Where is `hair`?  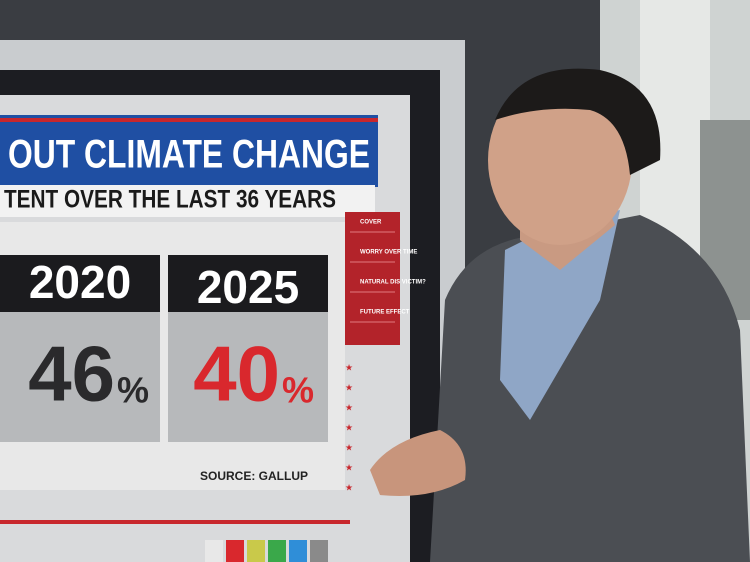 hair is located at coordinates (578, 121).